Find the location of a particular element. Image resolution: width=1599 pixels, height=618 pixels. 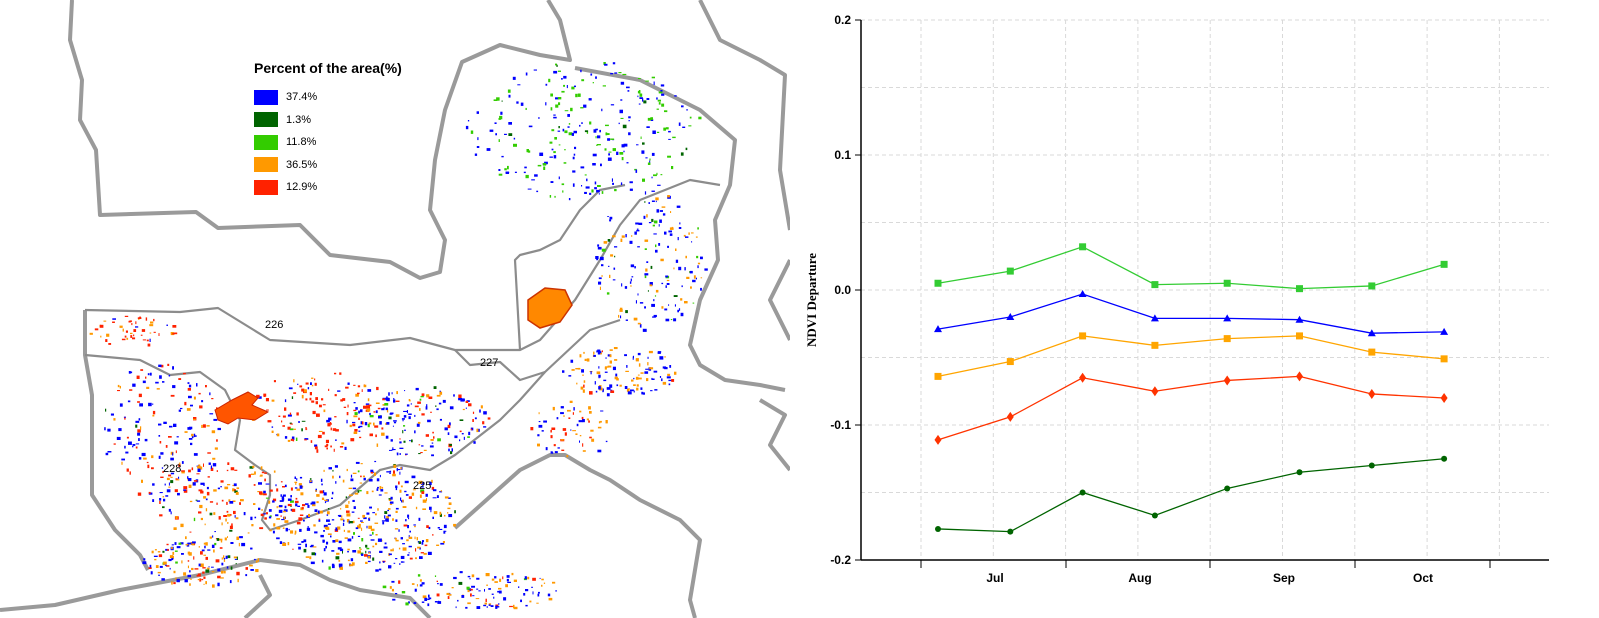

region-label-226: 226 is located at coordinates (274, 325).